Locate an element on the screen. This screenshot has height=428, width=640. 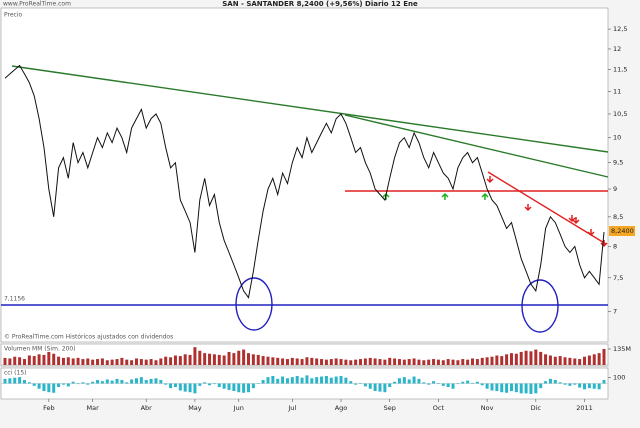
volume-title: Volumen MM (Sim. 200) is located at coordinates (40, 349).